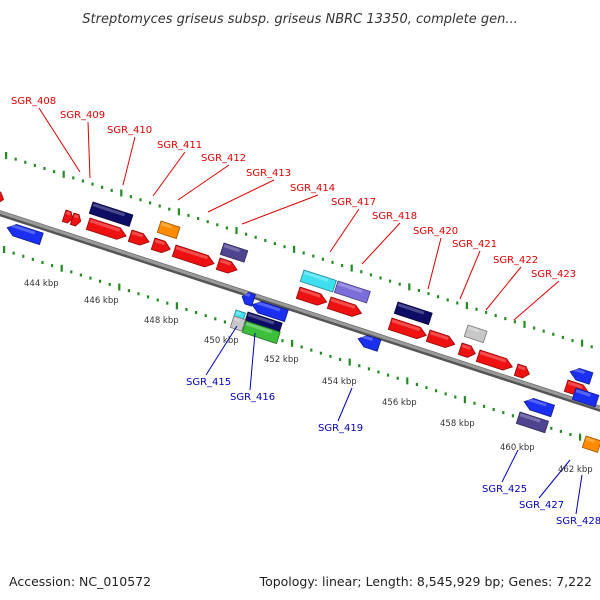 The image size is (600, 600). What do you see at coordinates (541, 505) in the screenshot?
I see `gene-label-sgr-427: SGR_427` at bounding box center [541, 505].